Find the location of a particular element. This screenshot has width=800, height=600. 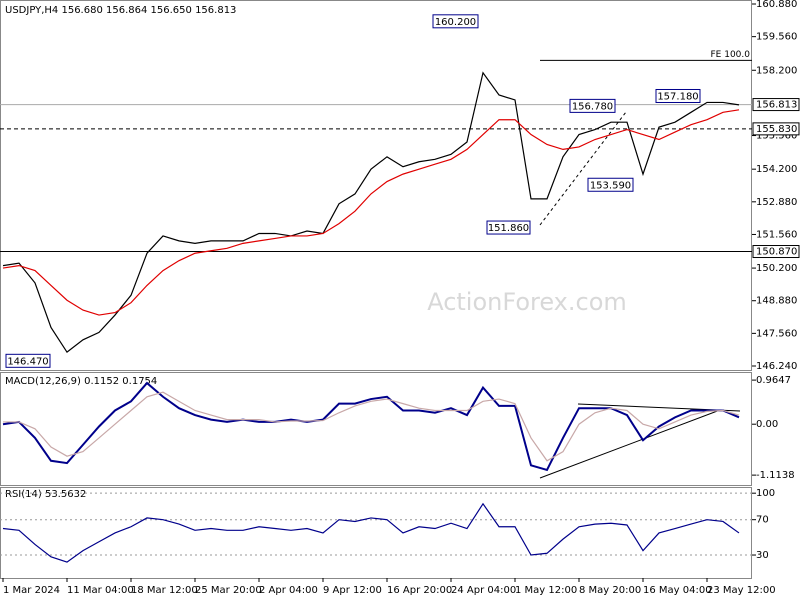

fe-label: FE 100.0 is located at coordinates (731, 55).